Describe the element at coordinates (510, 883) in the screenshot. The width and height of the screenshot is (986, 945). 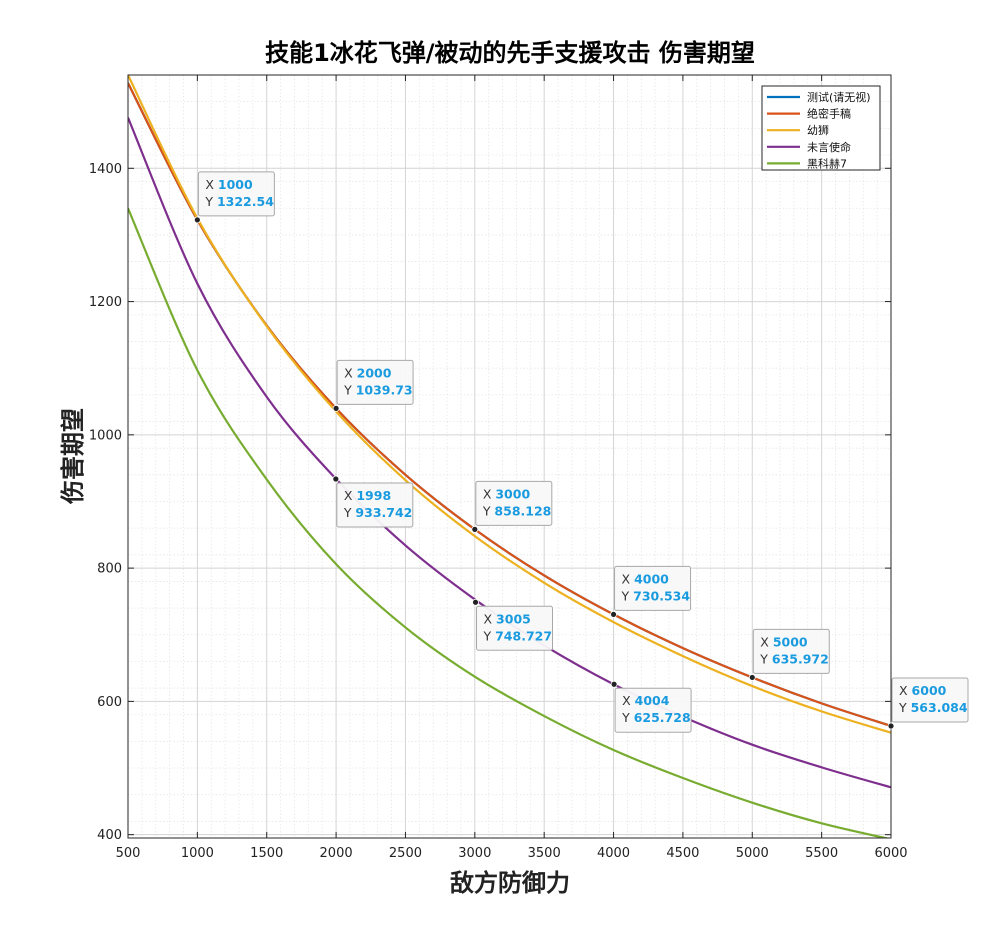
I see `x-axis-label: 敌方防御力` at that location.